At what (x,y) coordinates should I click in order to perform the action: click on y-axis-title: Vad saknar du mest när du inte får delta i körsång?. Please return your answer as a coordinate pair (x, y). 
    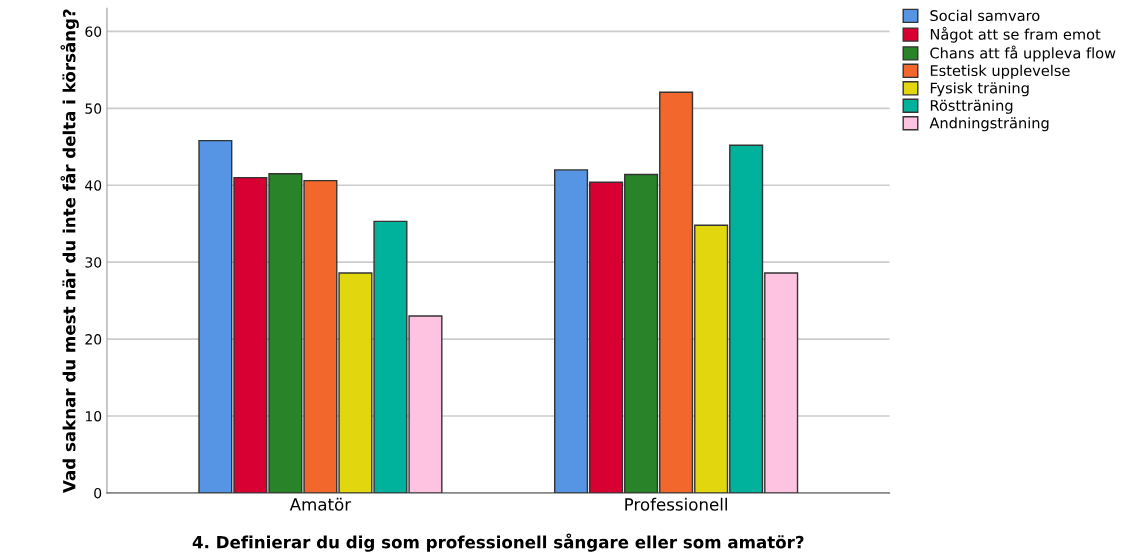
    Looking at the image, I should click on (69, 251).